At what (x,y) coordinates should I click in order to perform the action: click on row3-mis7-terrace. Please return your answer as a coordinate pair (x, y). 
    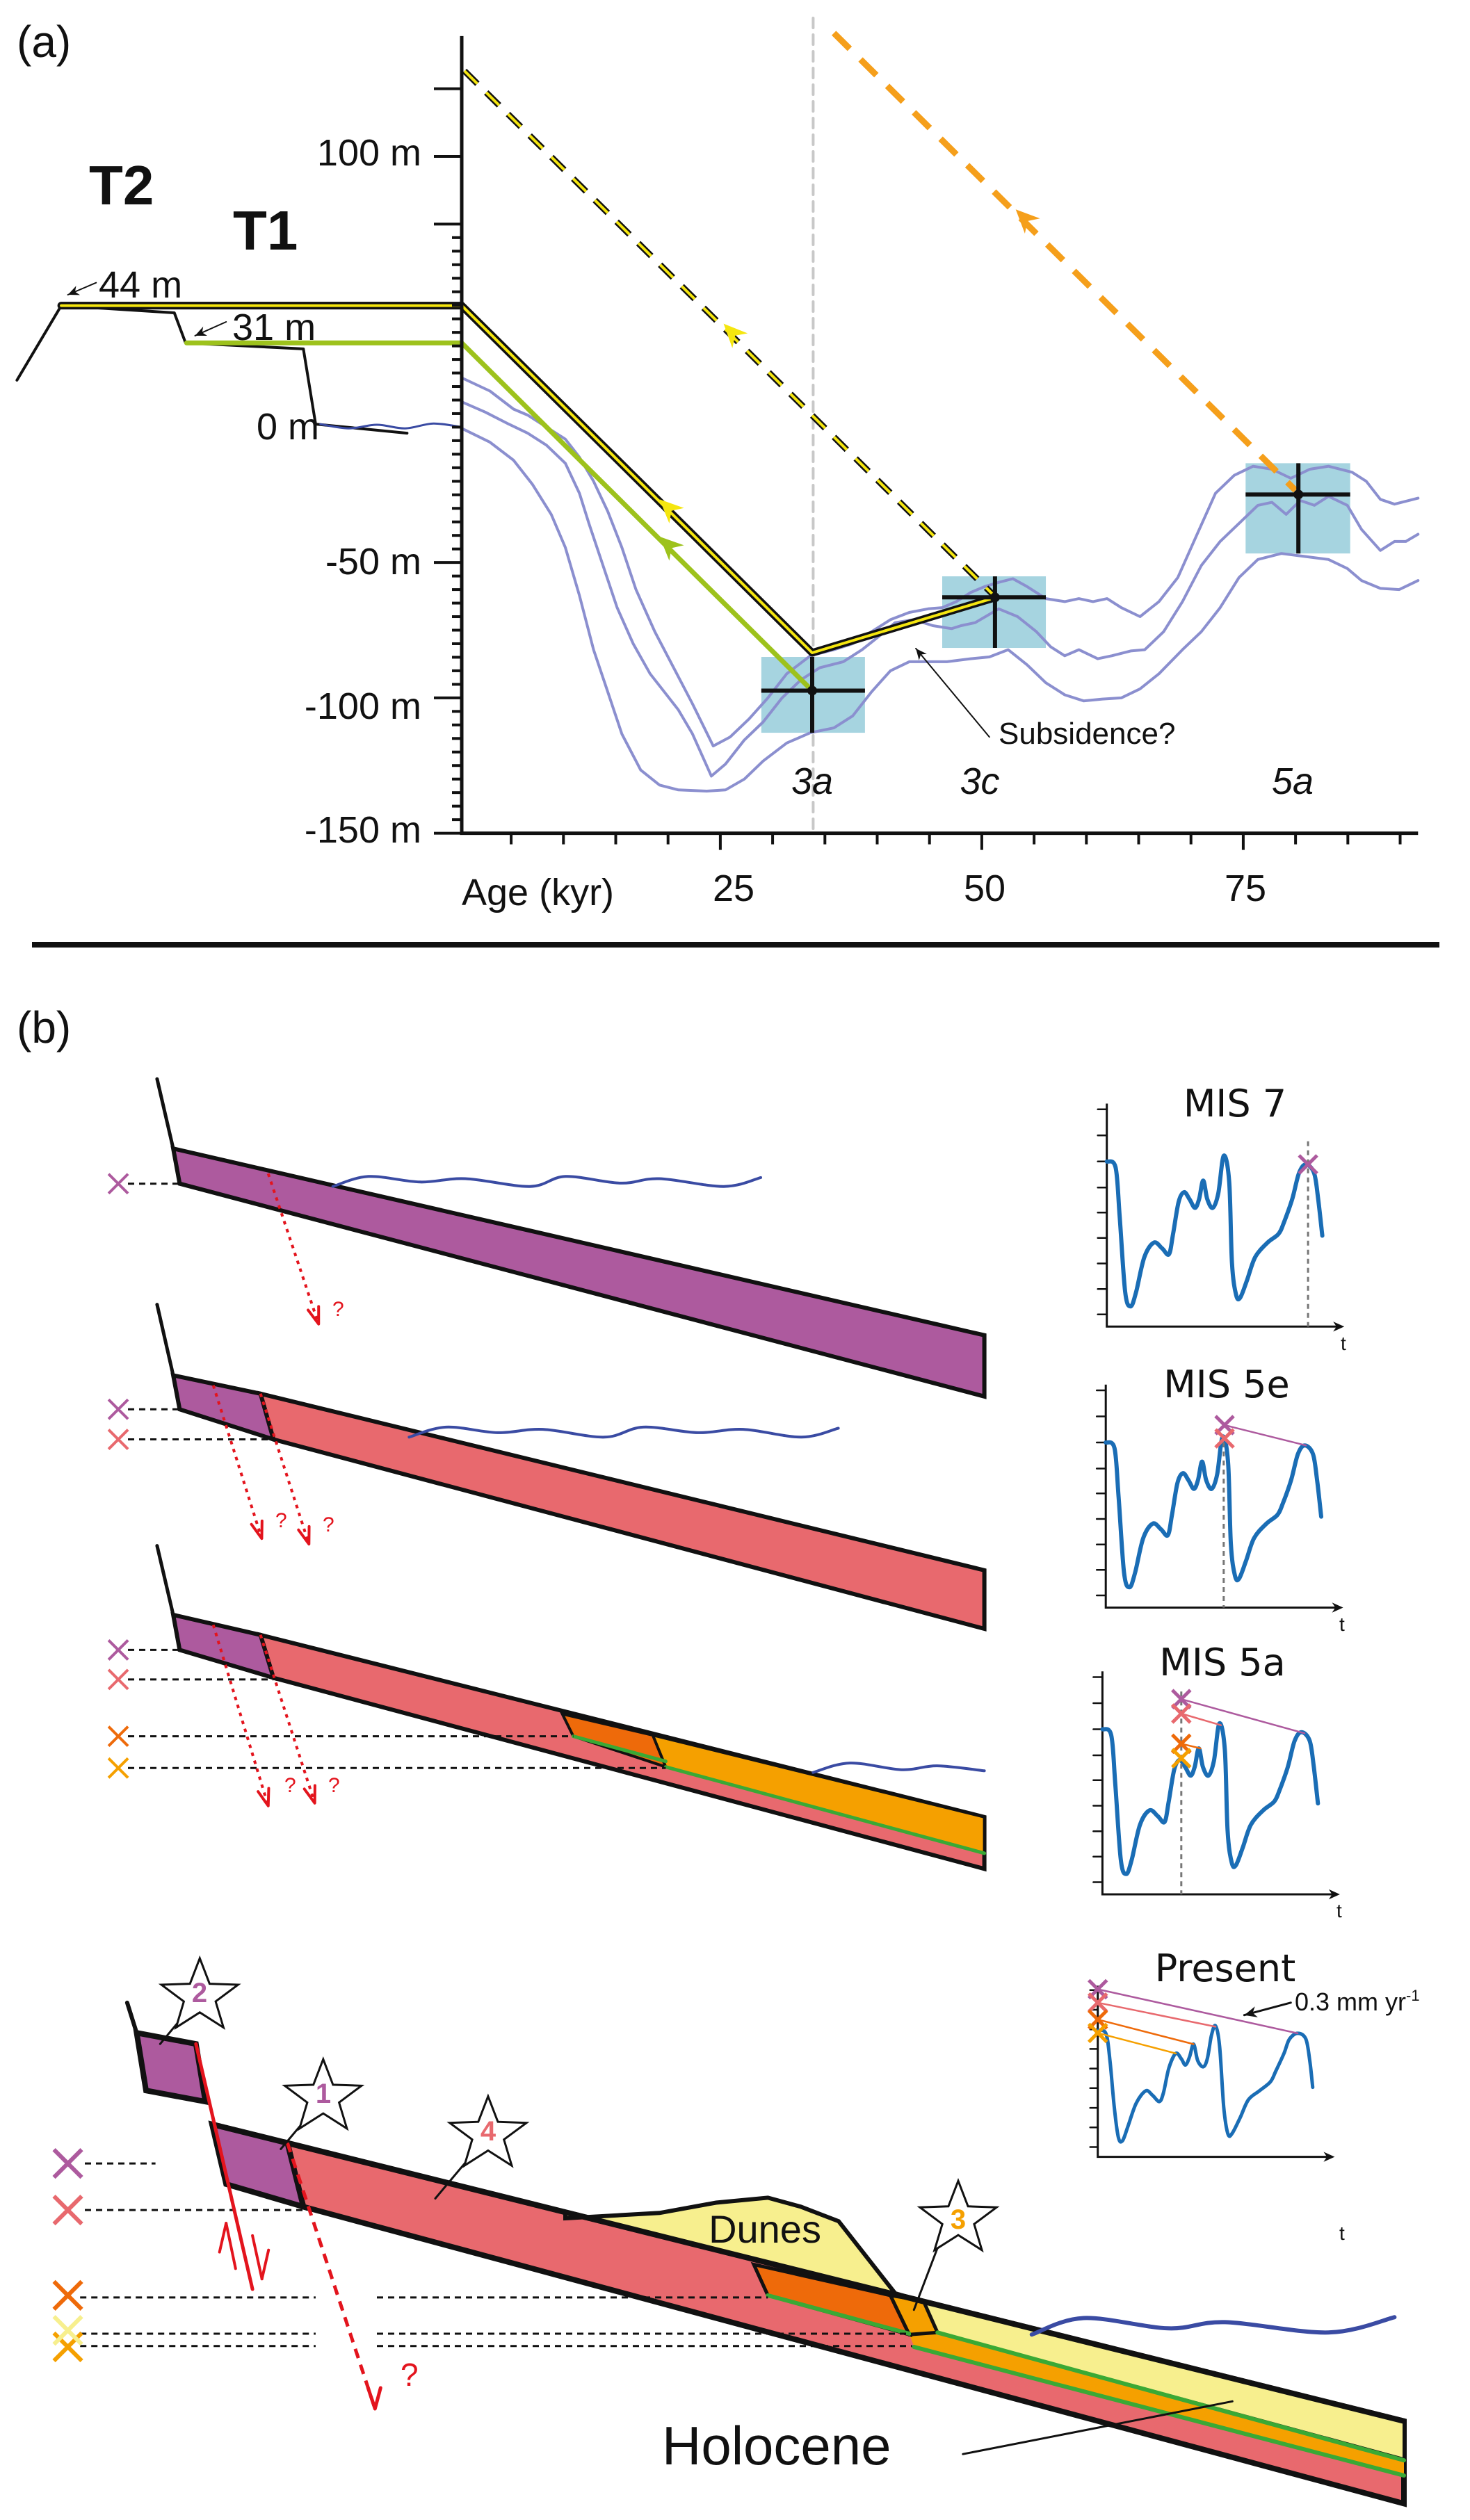
    Looking at the image, I should click on (223, 1646).